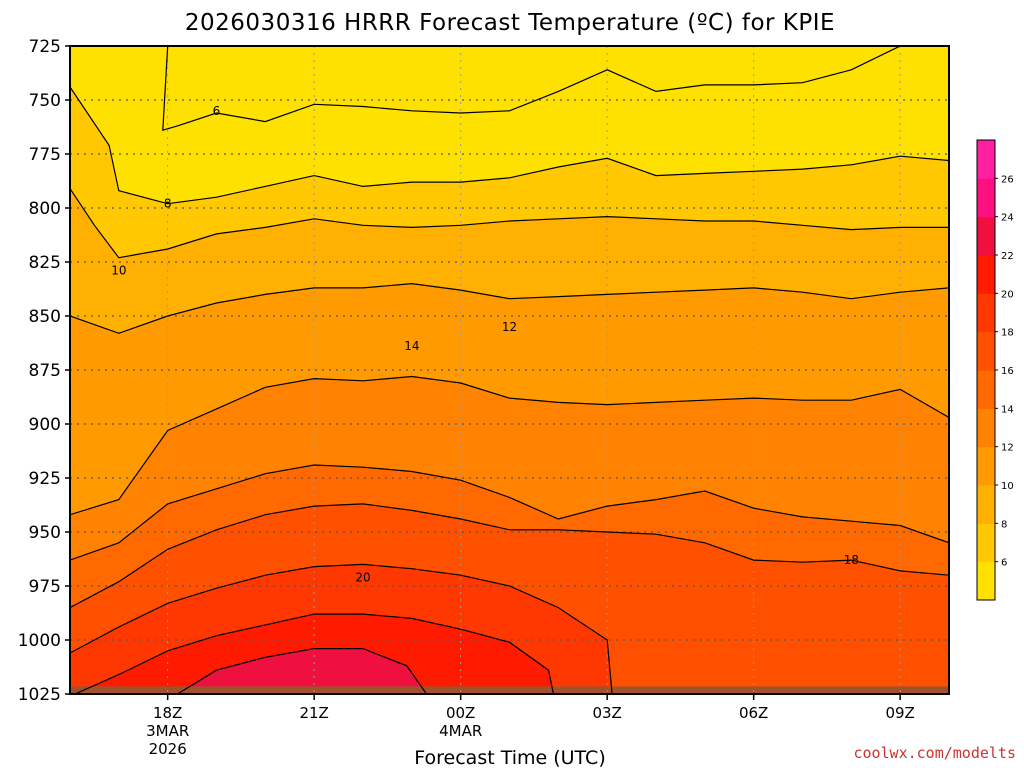 The height and width of the screenshot is (768, 1024). I want to click on colorbar-label-8: 8, so click(1004, 524).